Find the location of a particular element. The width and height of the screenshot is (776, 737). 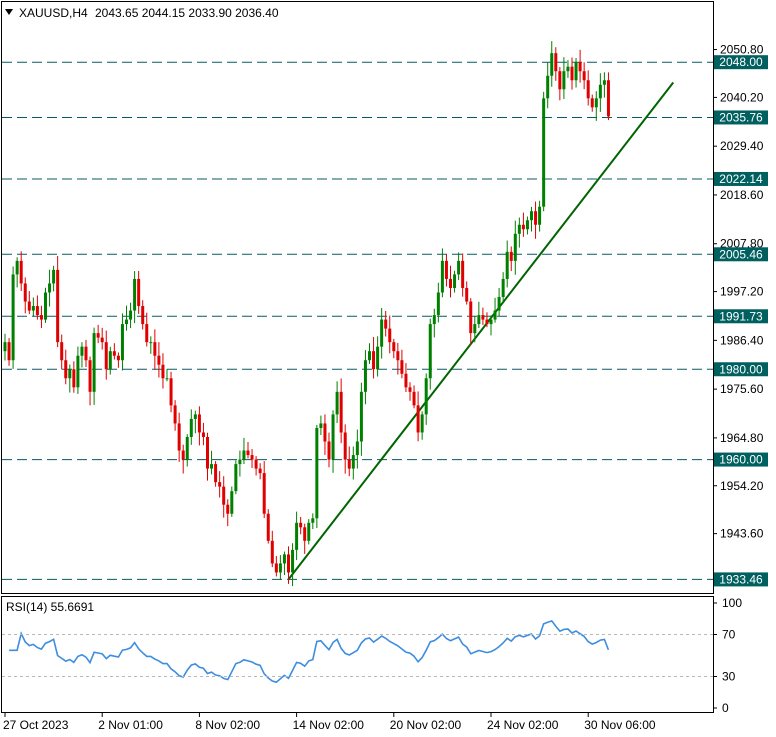

rsi-tick-label: 70 is located at coordinates (729, 635).